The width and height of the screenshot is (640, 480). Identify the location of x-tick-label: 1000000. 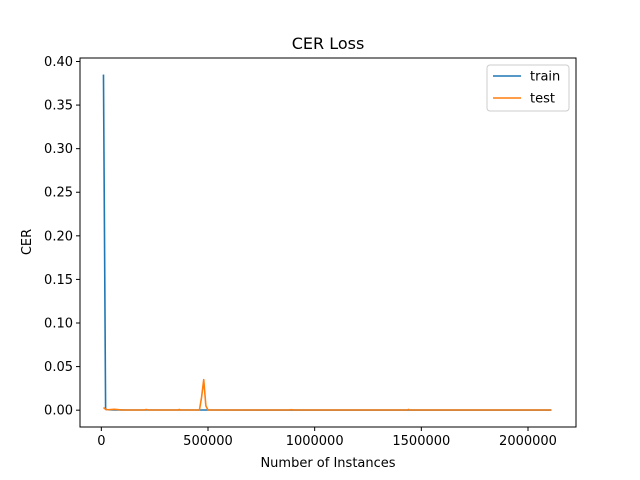
(315, 441).